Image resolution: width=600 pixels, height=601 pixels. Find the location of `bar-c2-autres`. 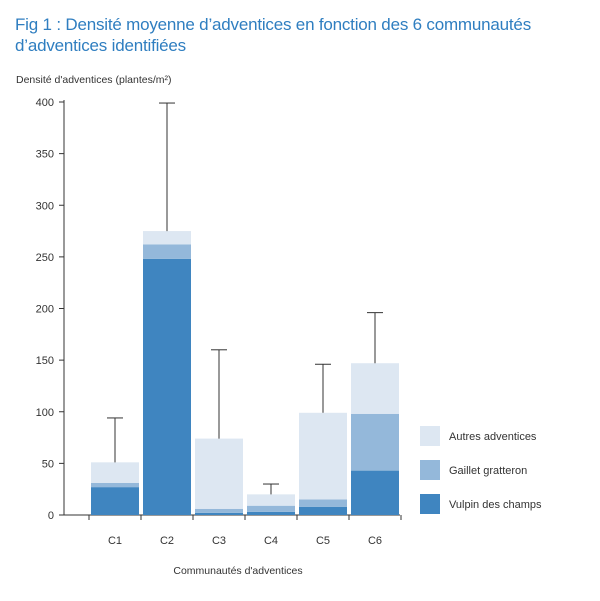

bar-c2-autres is located at coordinates (167, 238).